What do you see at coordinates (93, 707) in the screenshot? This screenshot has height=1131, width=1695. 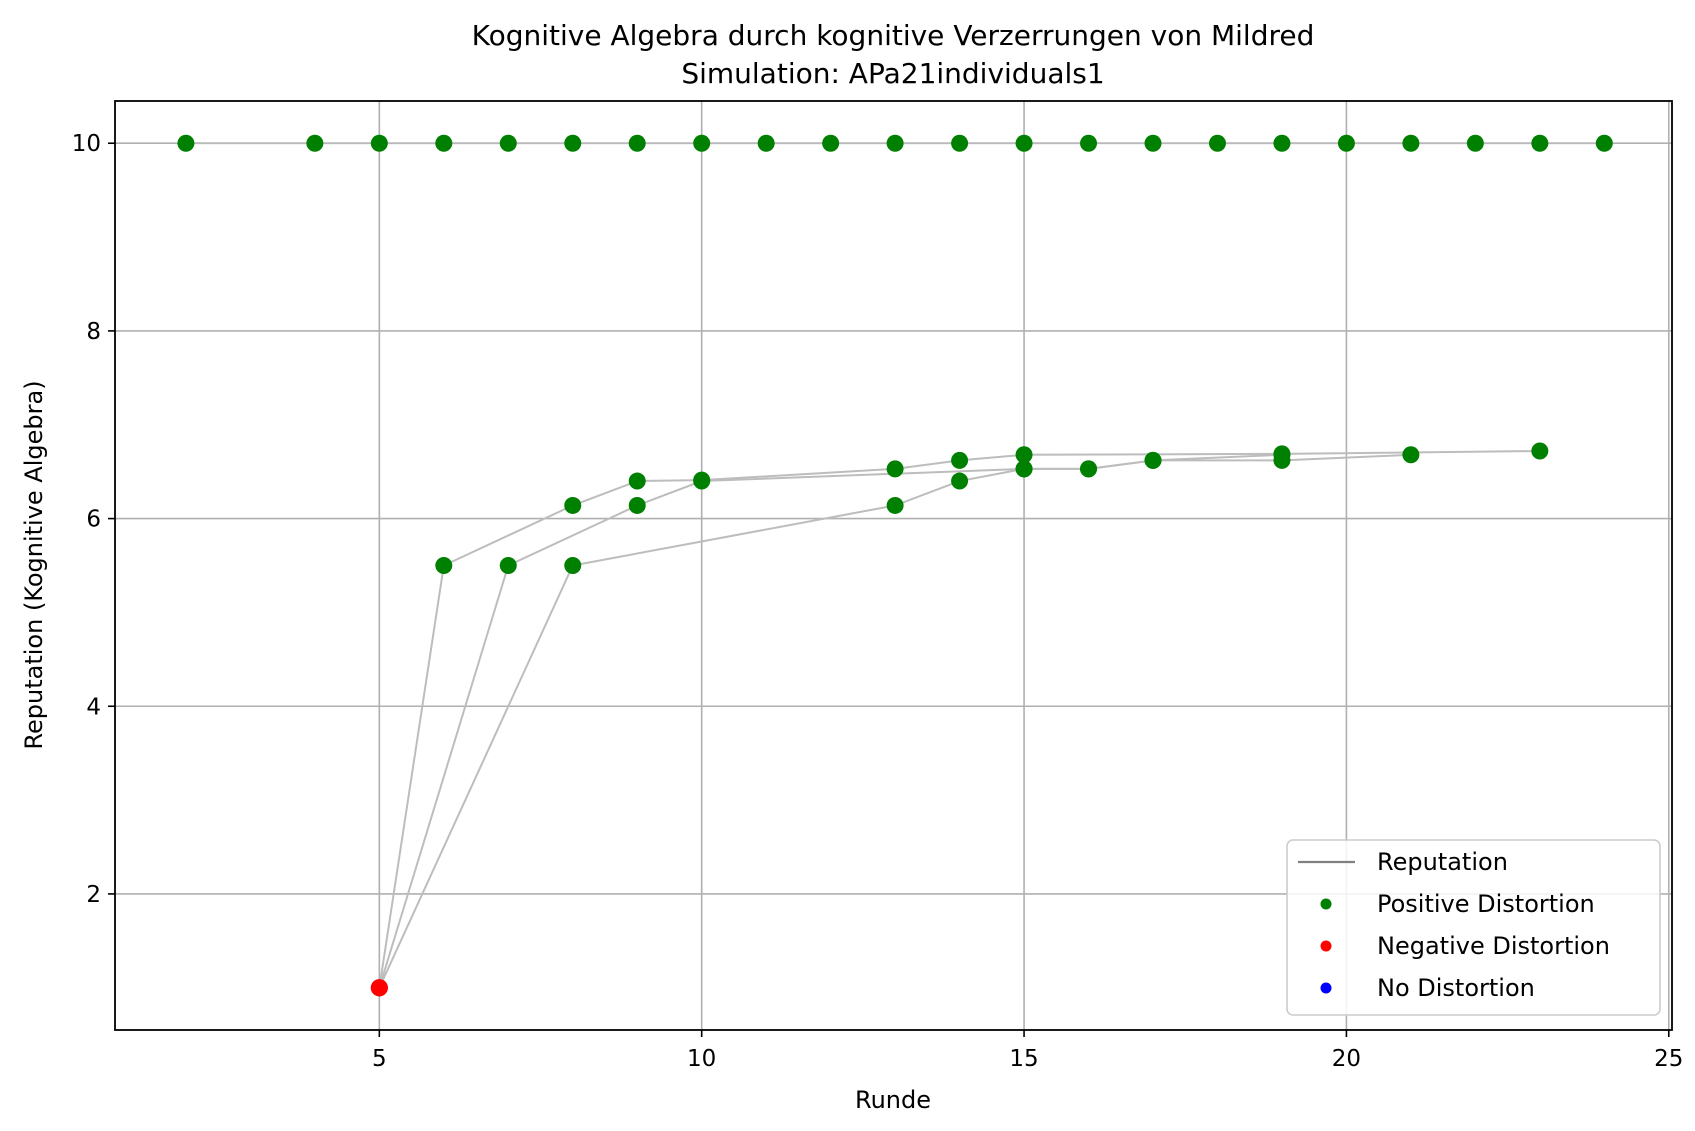 I see `y-tick-label: 4` at bounding box center [93, 707].